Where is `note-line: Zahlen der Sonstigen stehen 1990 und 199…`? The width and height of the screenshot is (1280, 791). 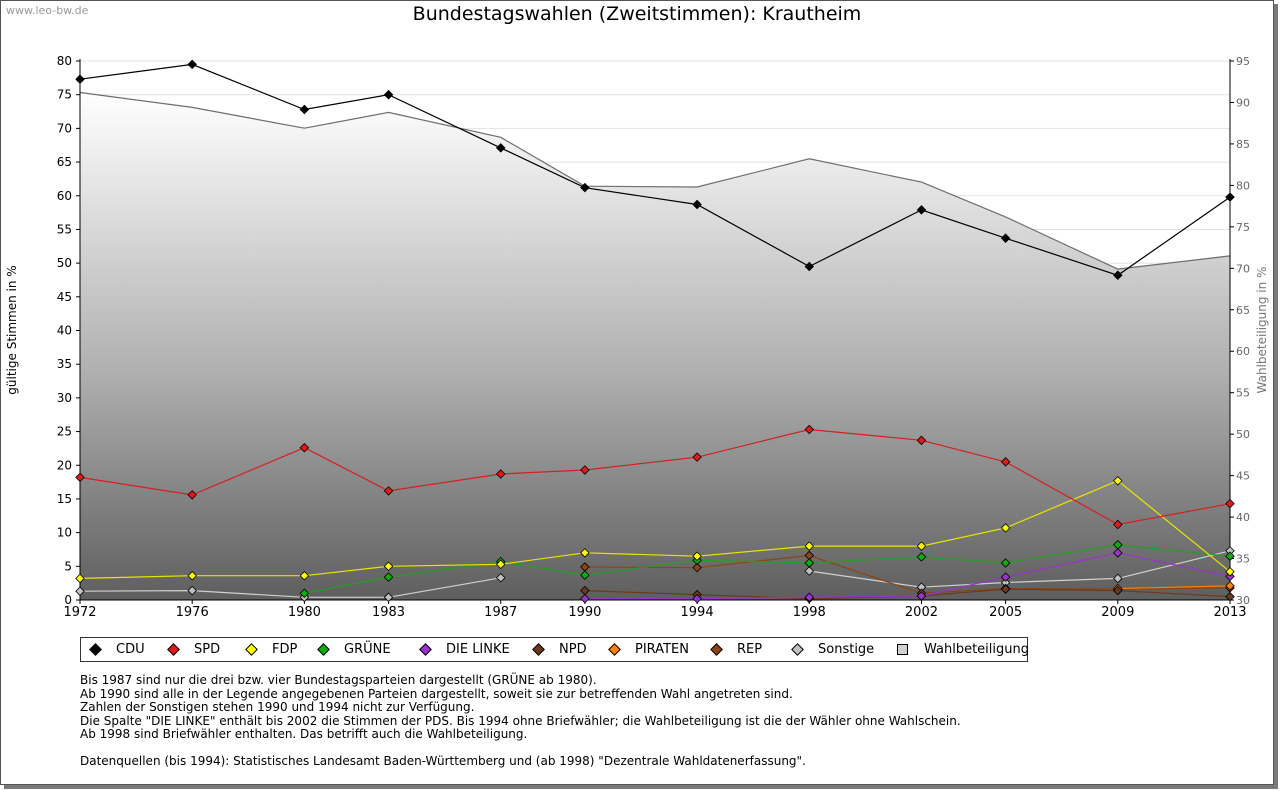
note-line: Zahlen der Sonstigen stehen 1990 und 199… is located at coordinates (277, 707).